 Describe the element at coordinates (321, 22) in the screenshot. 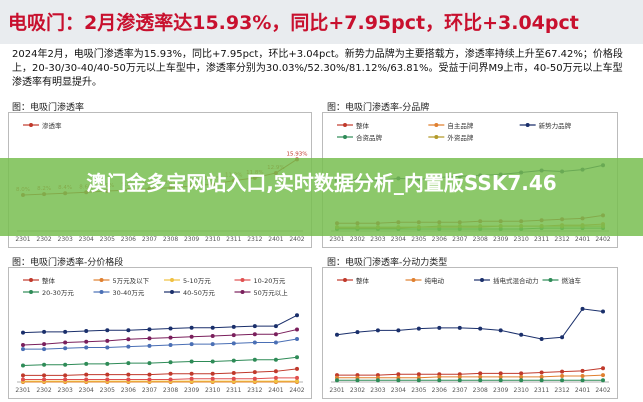

I see `header-bar: 电吸门：2月渗透率达15.93%，同比+7.95pct，环比+3.04pct` at that location.